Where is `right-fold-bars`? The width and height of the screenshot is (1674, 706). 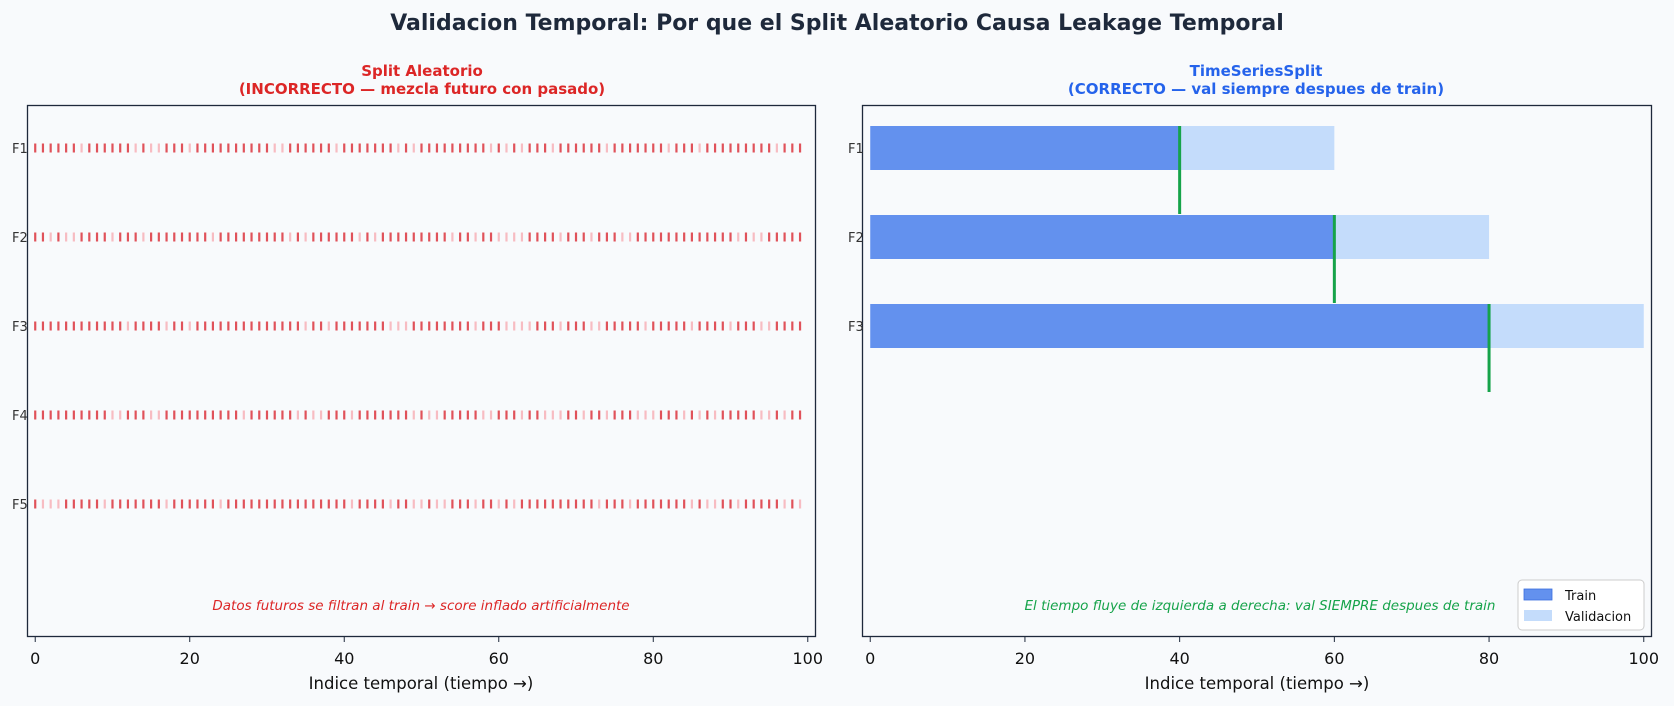 right-fold-bars is located at coordinates (1257, 237).